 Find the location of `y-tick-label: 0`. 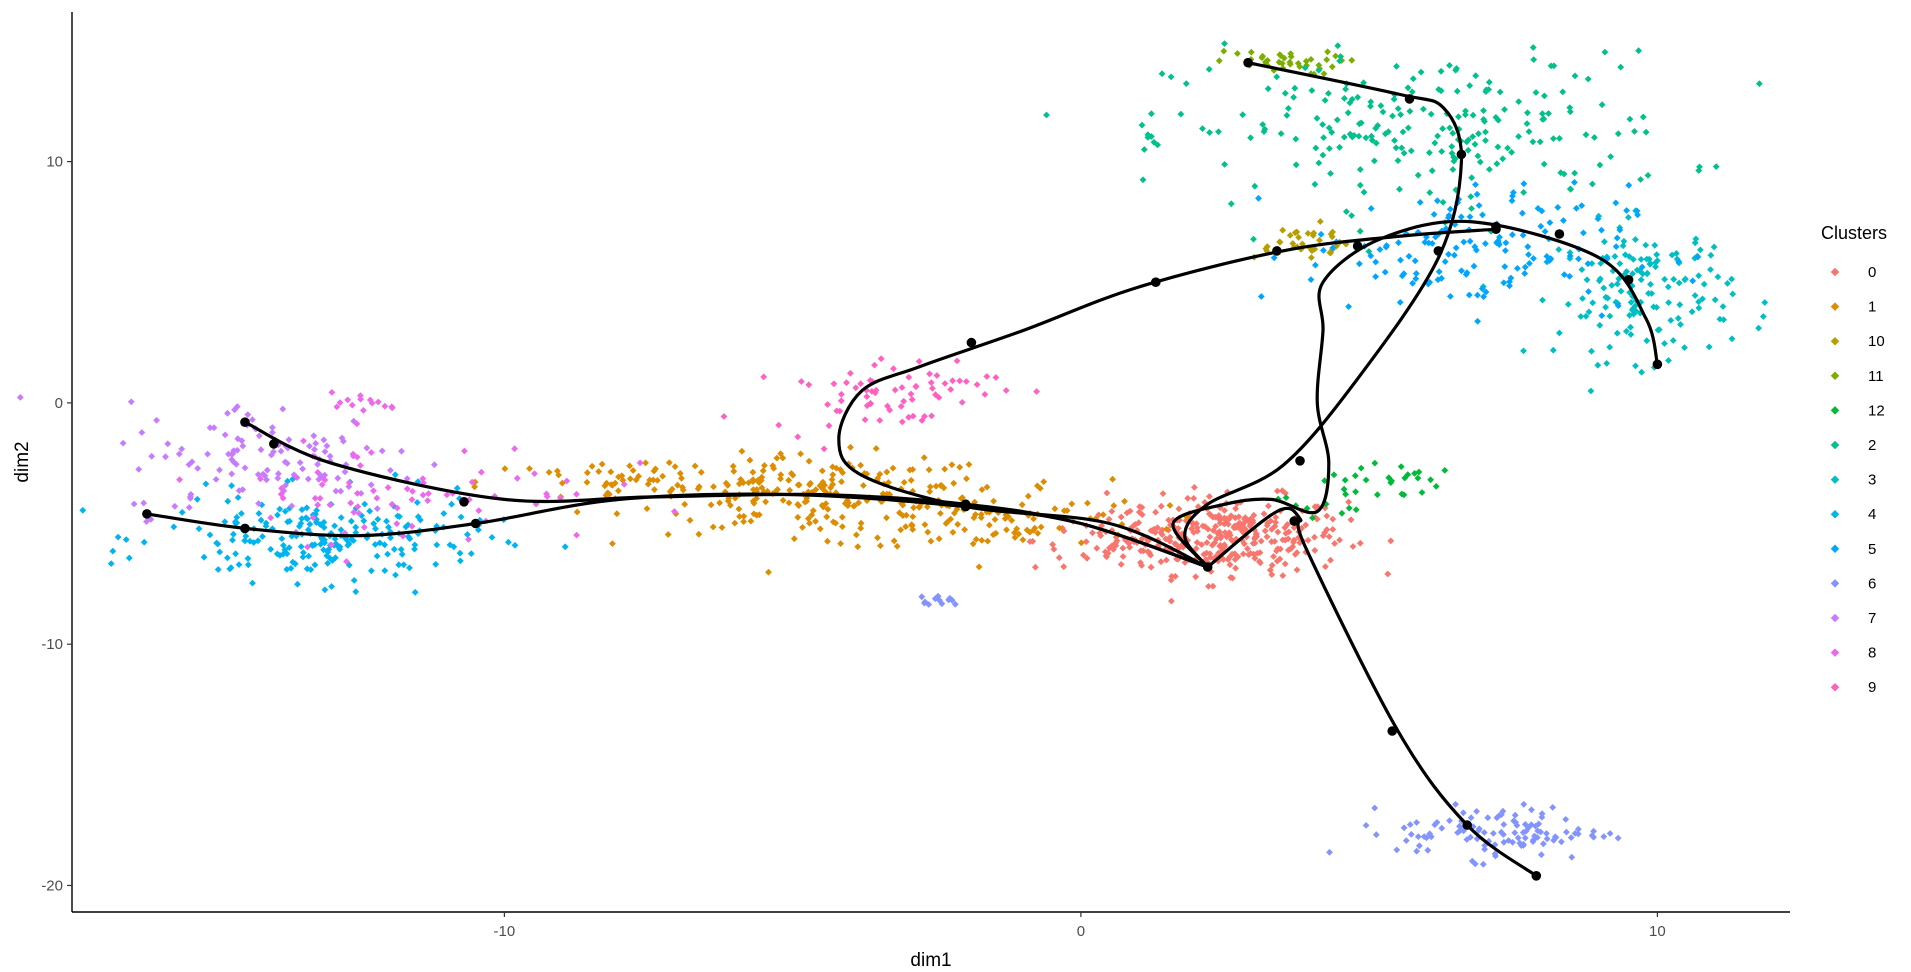

y-tick-label: 0 is located at coordinates (59, 403).